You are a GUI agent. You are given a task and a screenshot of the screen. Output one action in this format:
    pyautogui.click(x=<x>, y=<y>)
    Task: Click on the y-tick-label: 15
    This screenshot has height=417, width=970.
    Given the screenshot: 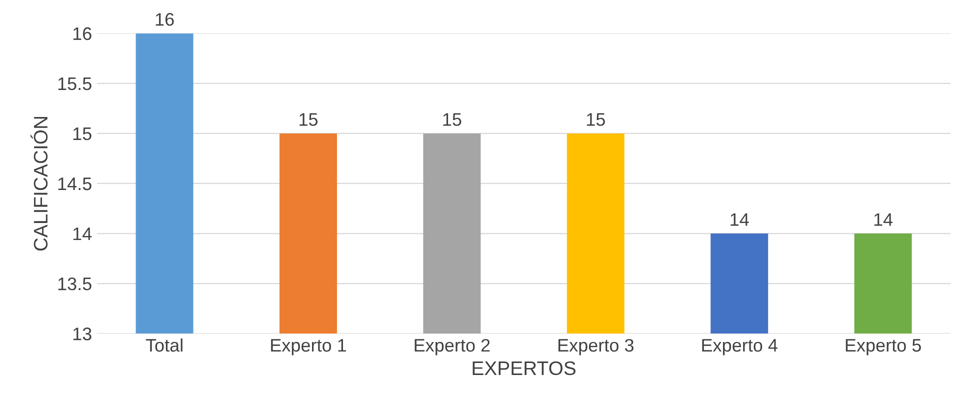 What is the action you would take?
    pyautogui.click(x=82, y=134)
    